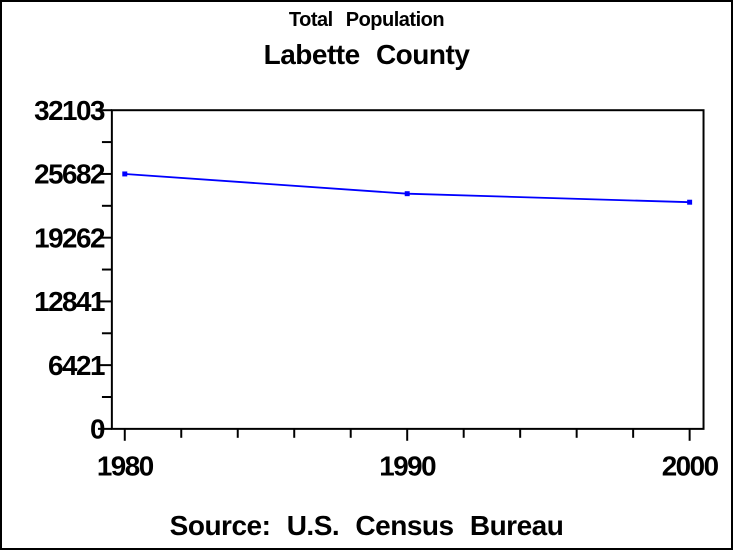 The height and width of the screenshot is (550, 733). Describe the element at coordinates (69, 301) in the screenshot. I see `y-axis-tick-label: 12841` at that location.